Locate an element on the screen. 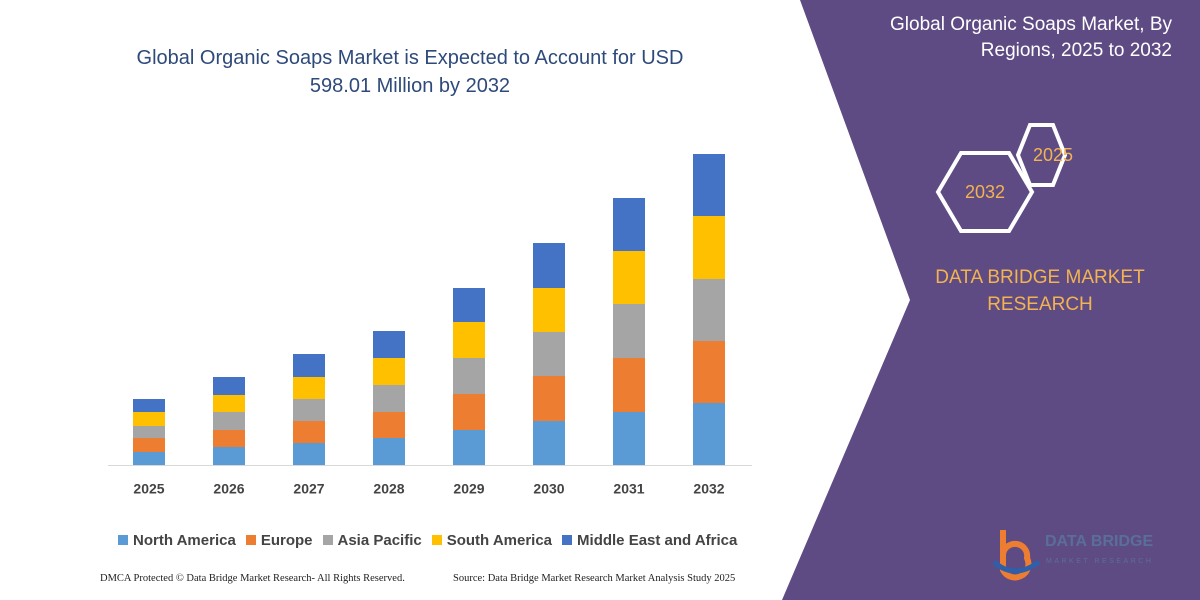 The height and width of the screenshot is (600, 1200). hexagon is located at coordinates (985, 192).